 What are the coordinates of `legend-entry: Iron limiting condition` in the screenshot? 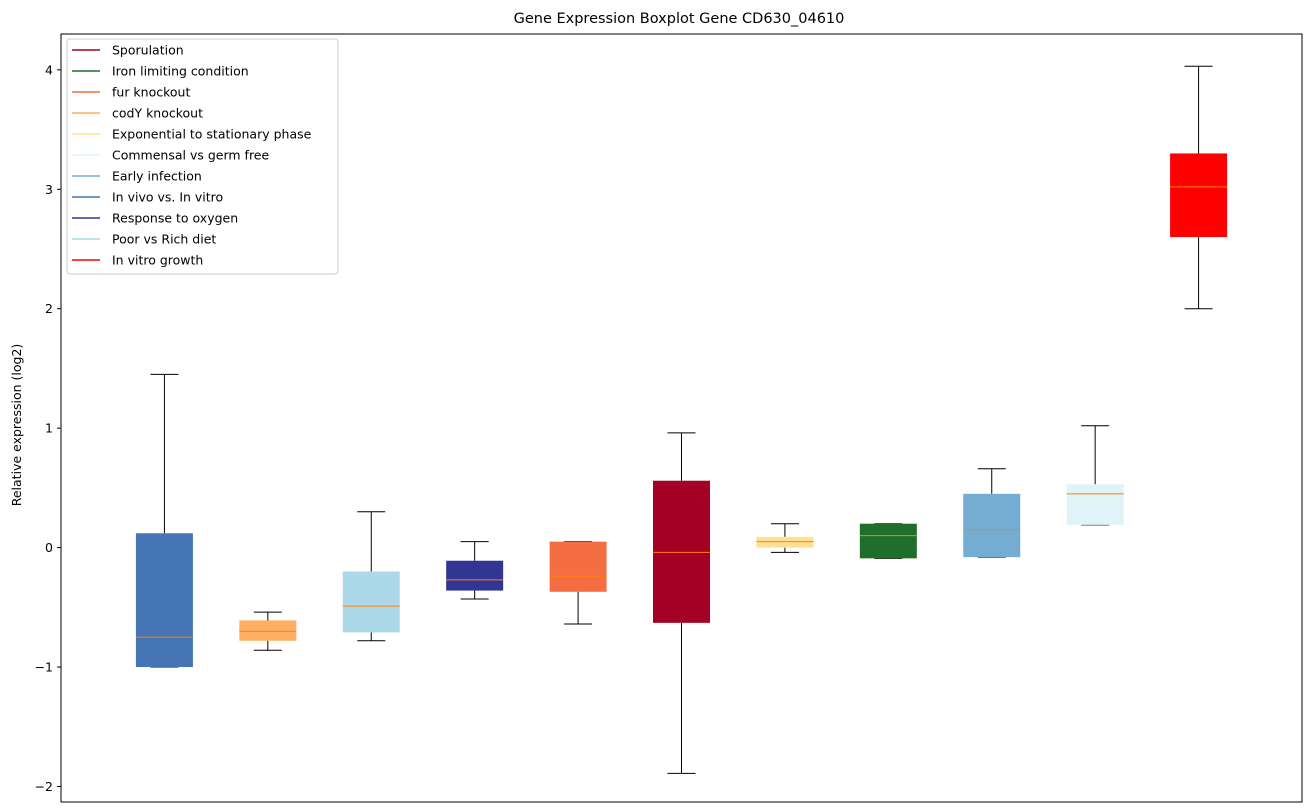 It's located at (160, 71).